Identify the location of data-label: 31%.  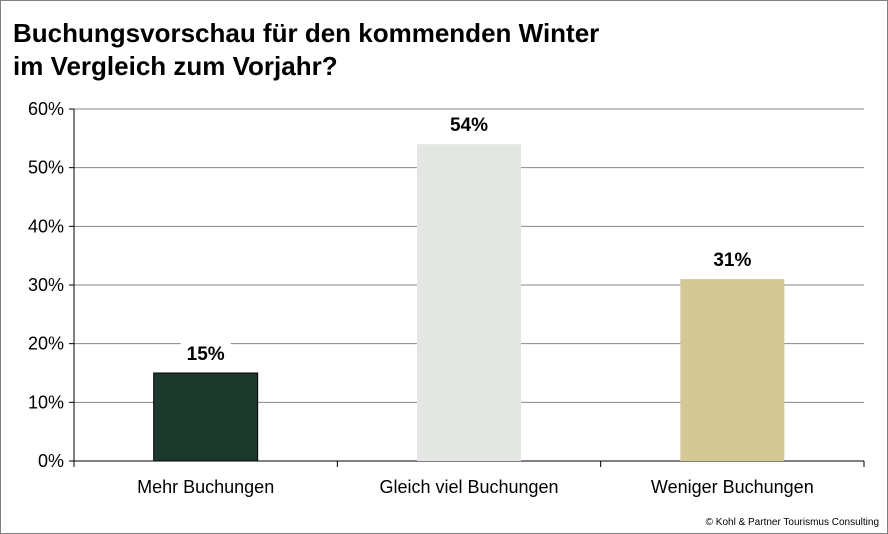
(732, 260).